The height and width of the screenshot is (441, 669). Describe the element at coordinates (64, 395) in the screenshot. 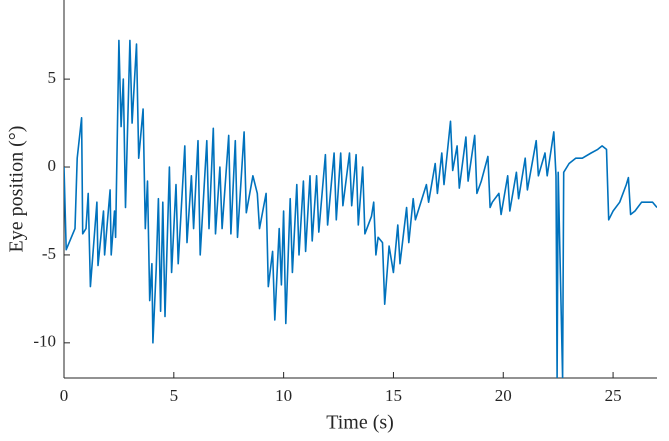

I see `x-tick-label: 0` at that location.